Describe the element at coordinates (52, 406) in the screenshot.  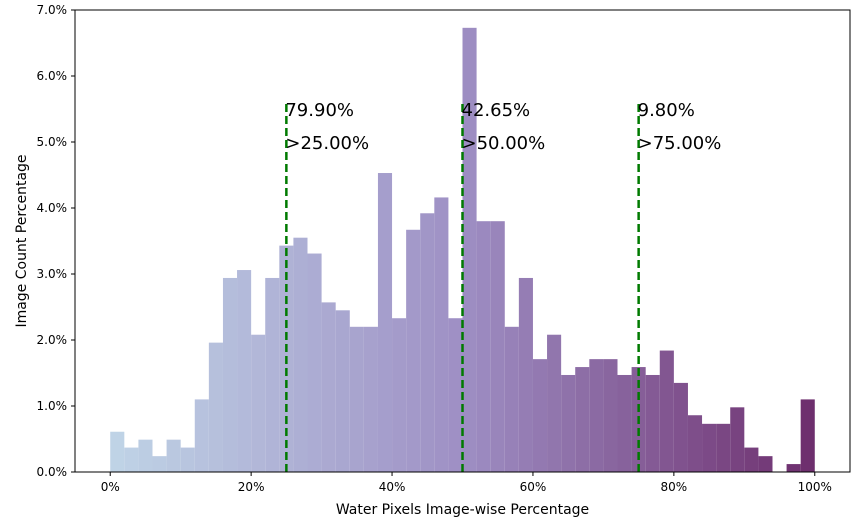
I see `y-tick-label: 1.0%` at that location.